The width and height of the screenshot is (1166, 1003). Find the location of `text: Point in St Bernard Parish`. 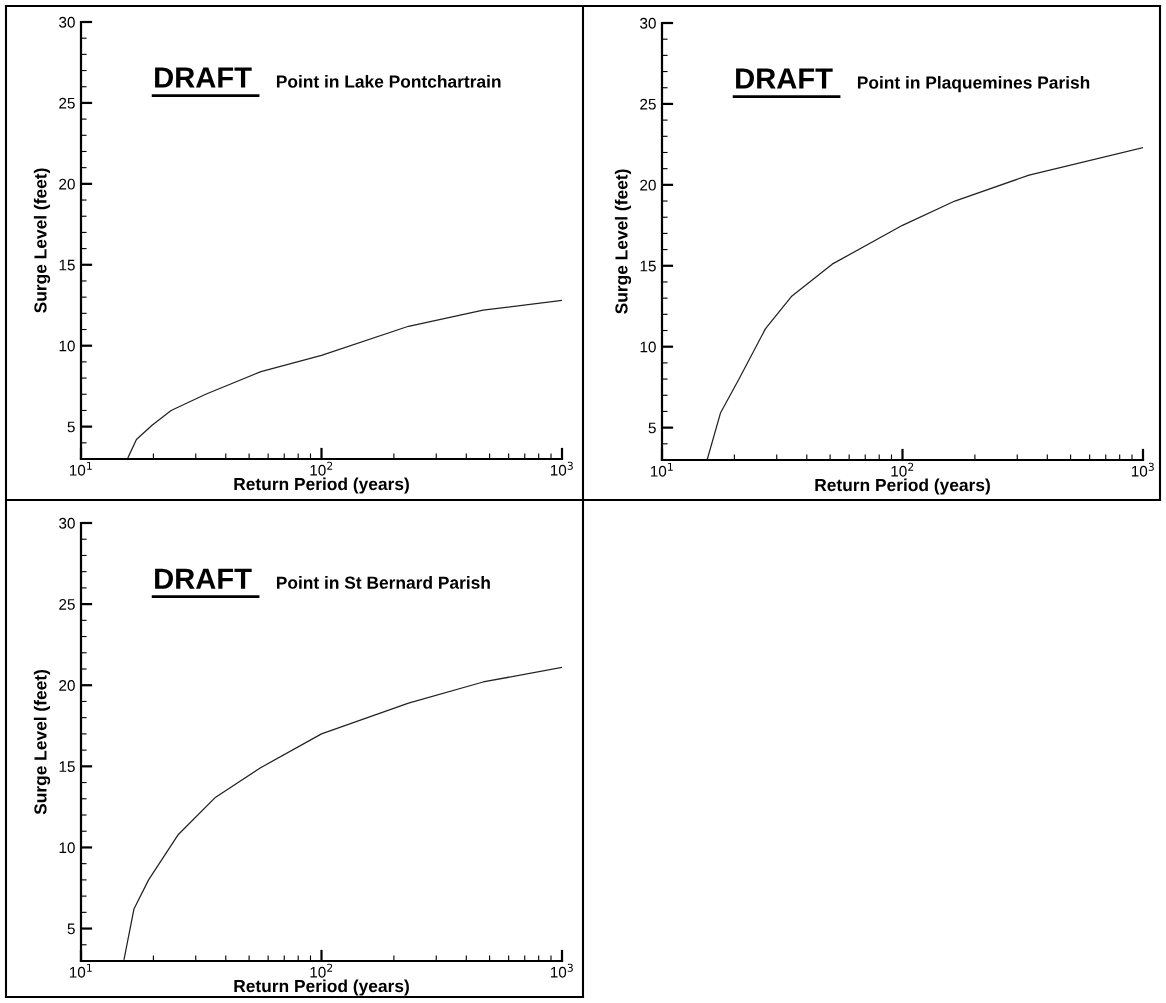

text: Point in St Bernard Parish is located at coordinates (383, 582).